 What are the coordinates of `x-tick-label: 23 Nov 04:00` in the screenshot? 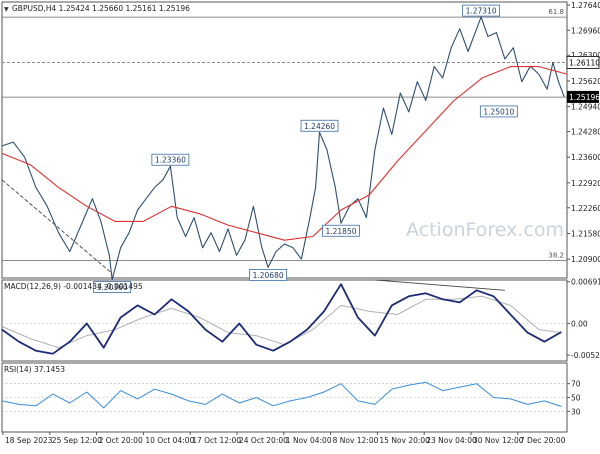 It's located at (451, 440).